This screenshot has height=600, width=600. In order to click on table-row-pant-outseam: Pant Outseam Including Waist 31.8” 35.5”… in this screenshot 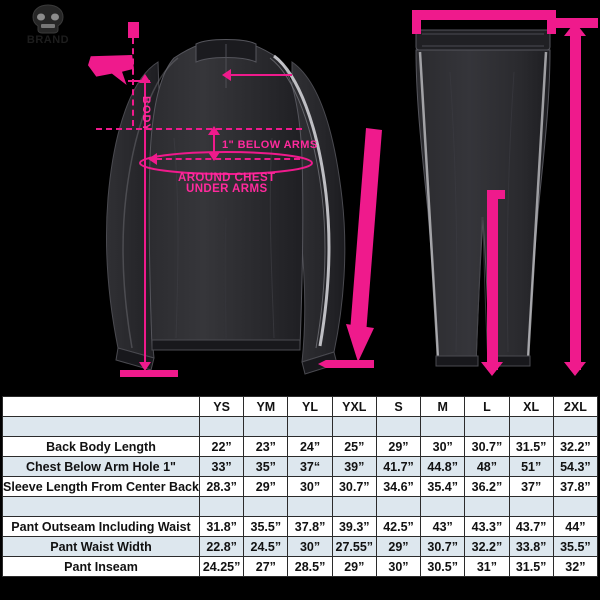, I will do `click(300, 526)`.